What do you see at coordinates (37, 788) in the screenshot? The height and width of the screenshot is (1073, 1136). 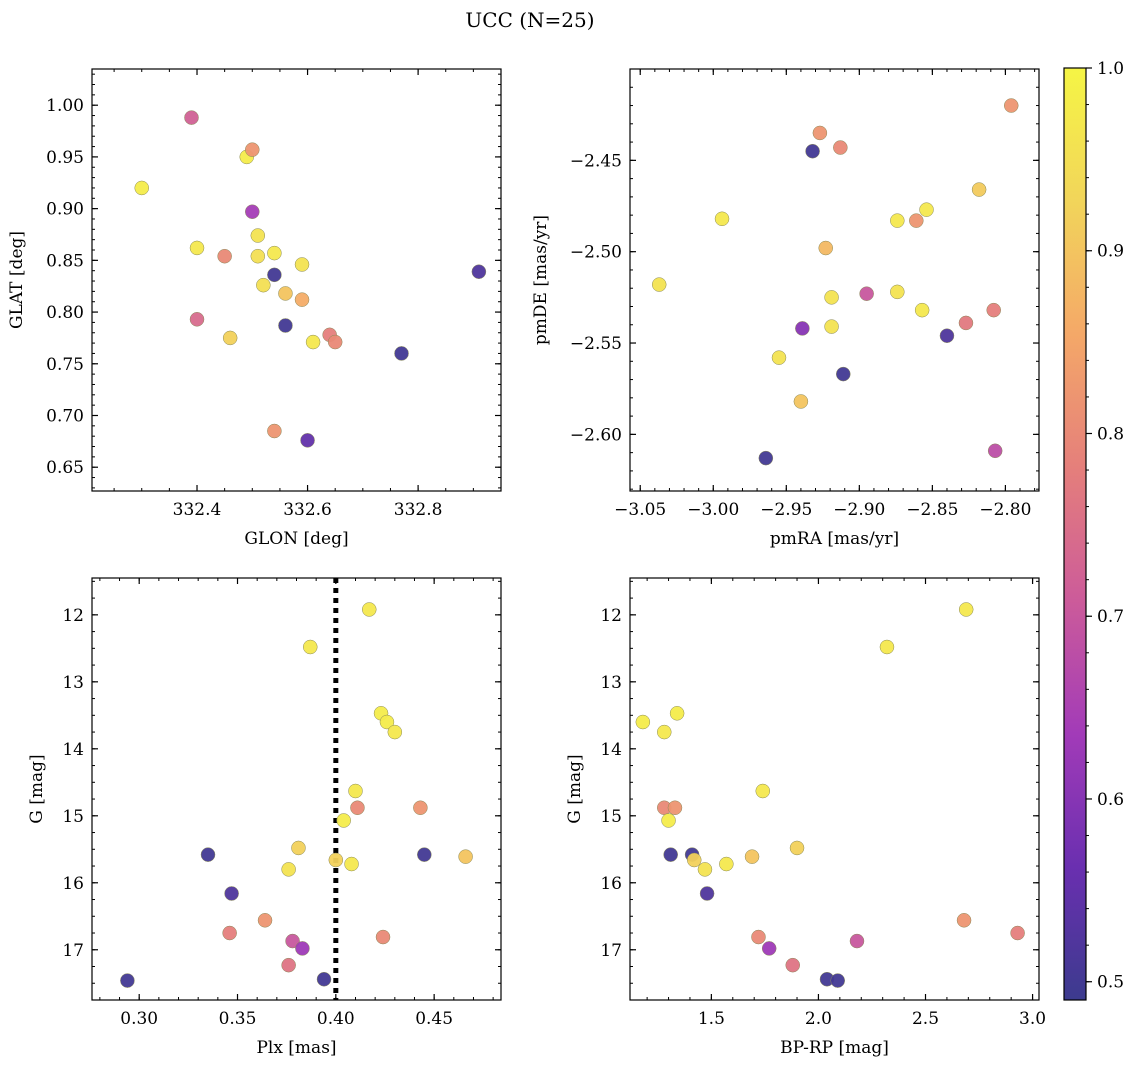 I see `y-axis-label: G [mag]` at bounding box center [37, 788].